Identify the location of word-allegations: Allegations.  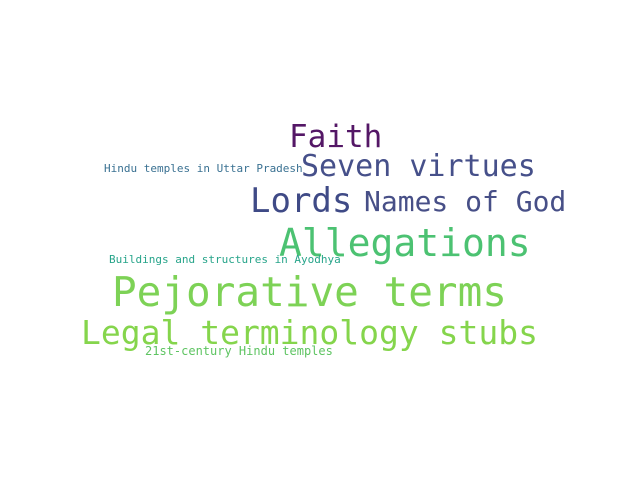
(405, 243).